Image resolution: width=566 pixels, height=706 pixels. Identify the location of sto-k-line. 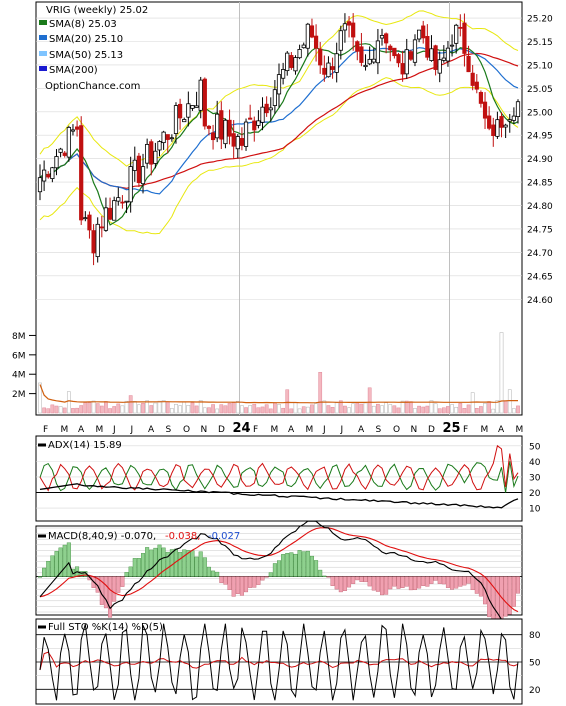
(279, 662).